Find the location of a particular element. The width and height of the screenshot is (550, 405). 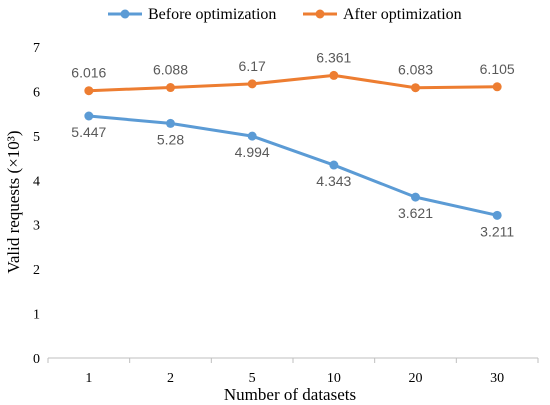

y-axis-label: Valid requests (×10³) is located at coordinates (13, 201).